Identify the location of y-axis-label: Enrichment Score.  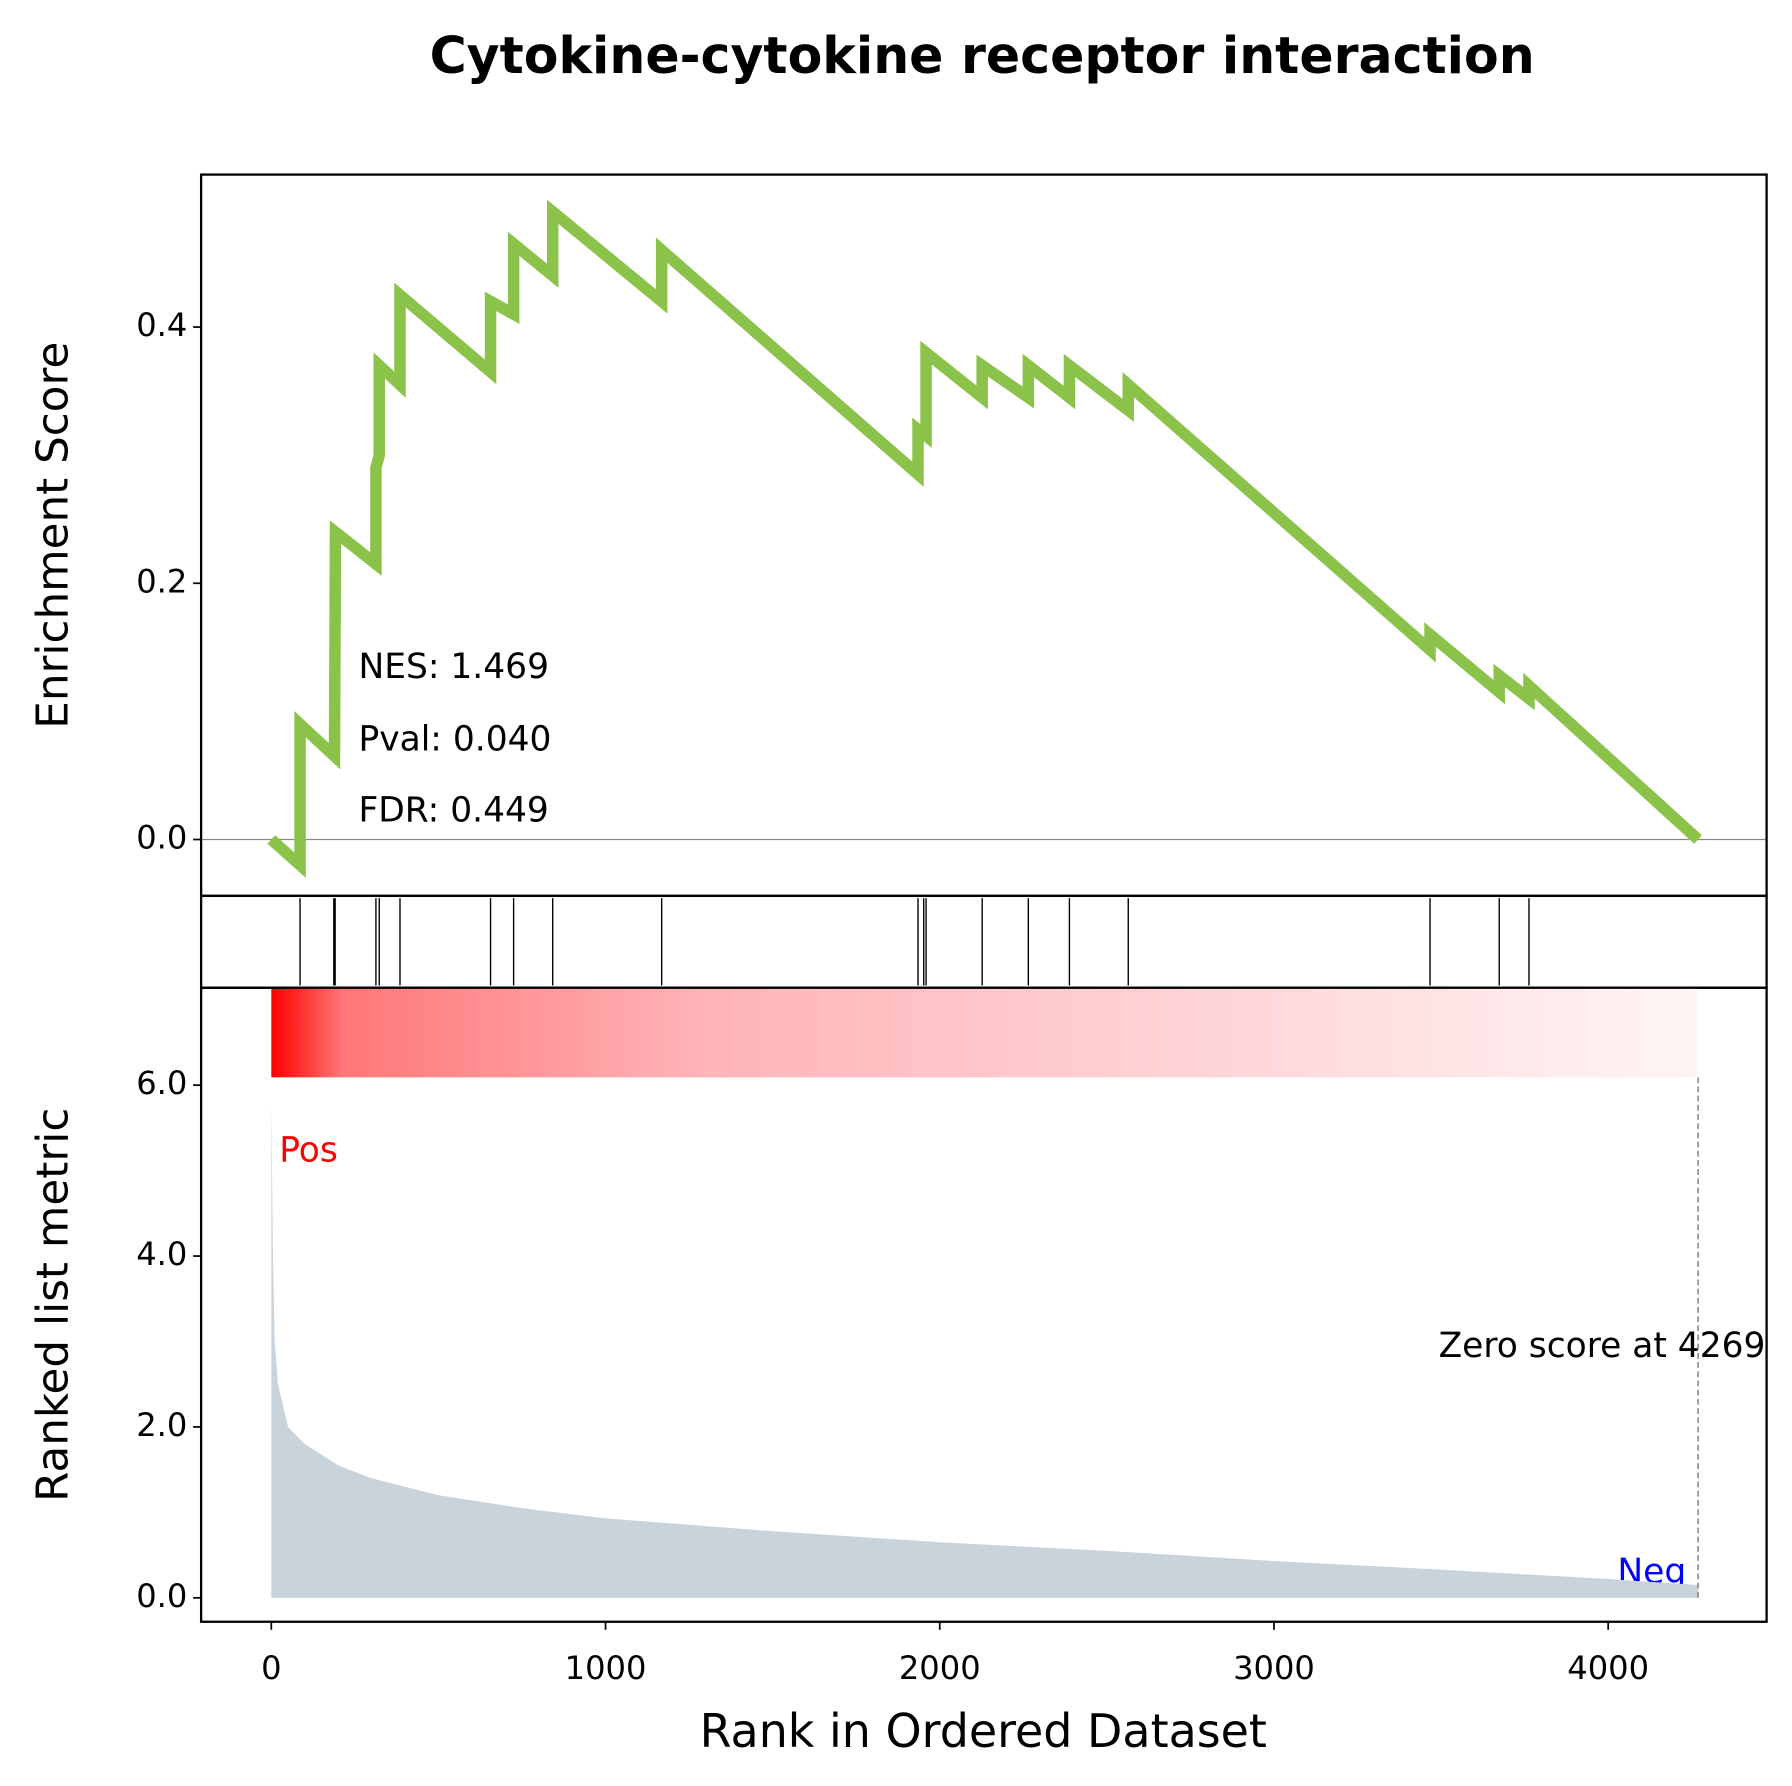
(52, 535).